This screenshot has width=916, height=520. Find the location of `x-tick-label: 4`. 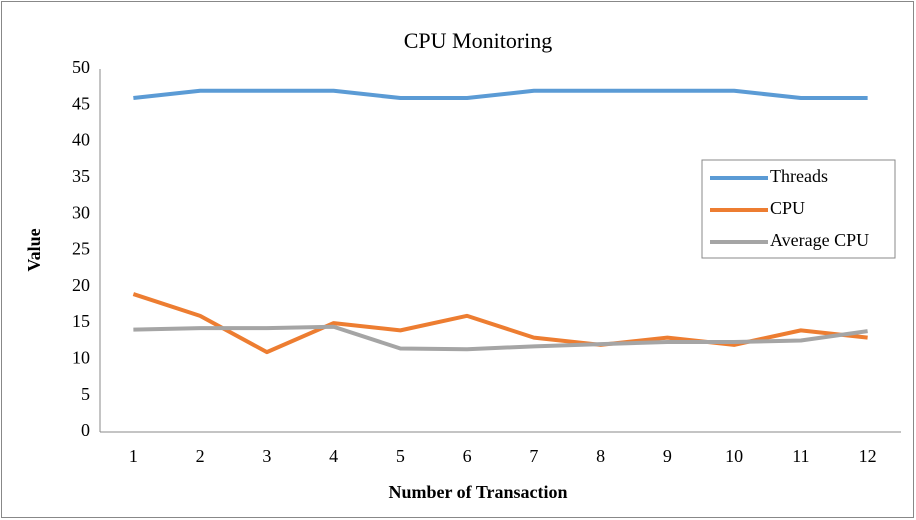

x-tick-label: 4 is located at coordinates (333, 456).